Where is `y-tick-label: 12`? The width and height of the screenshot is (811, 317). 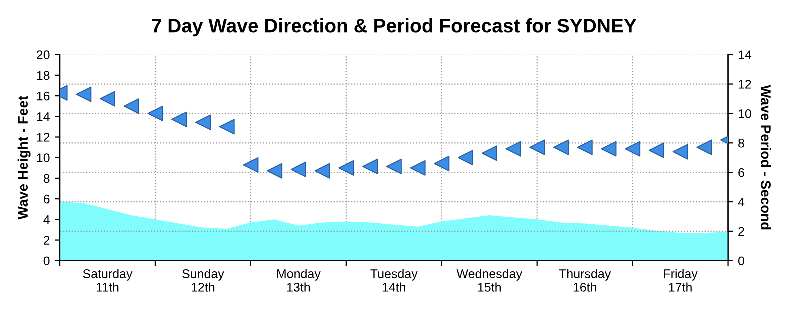
y-tick-label: 12 is located at coordinates (43, 137).